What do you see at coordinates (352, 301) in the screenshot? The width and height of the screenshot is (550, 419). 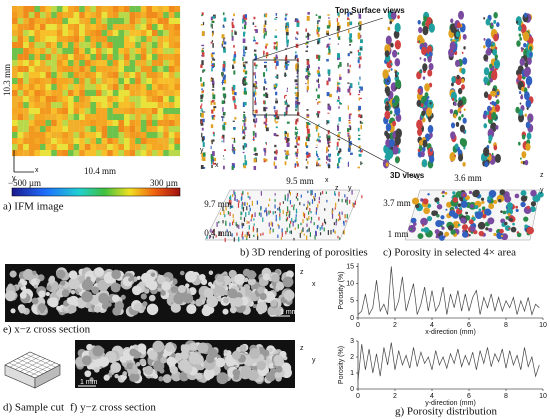 I see `y-tick-label: 5` at bounding box center [352, 301].